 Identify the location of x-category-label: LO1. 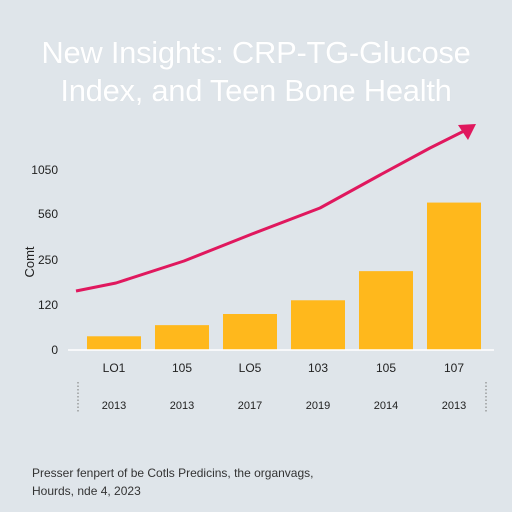
(114, 368).